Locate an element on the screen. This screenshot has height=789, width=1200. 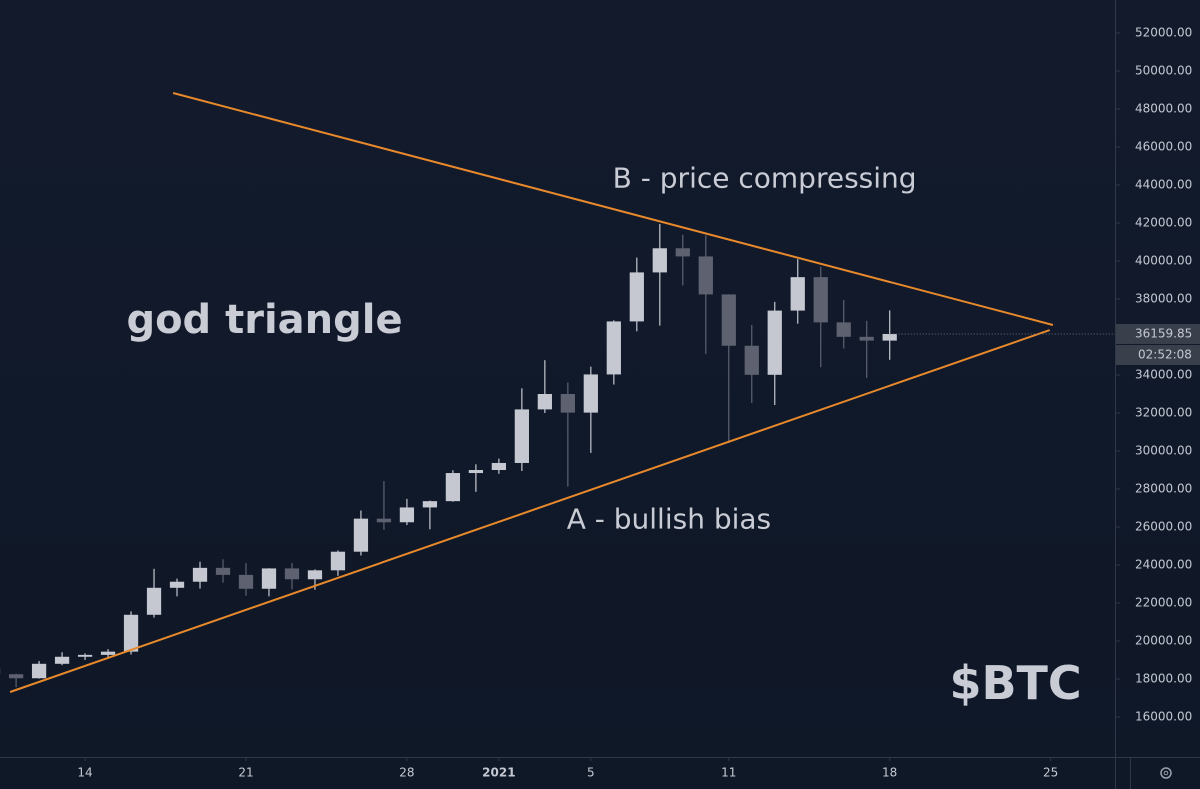
y-tick-label: 16000.00 is located at coordinates (1163, 717).